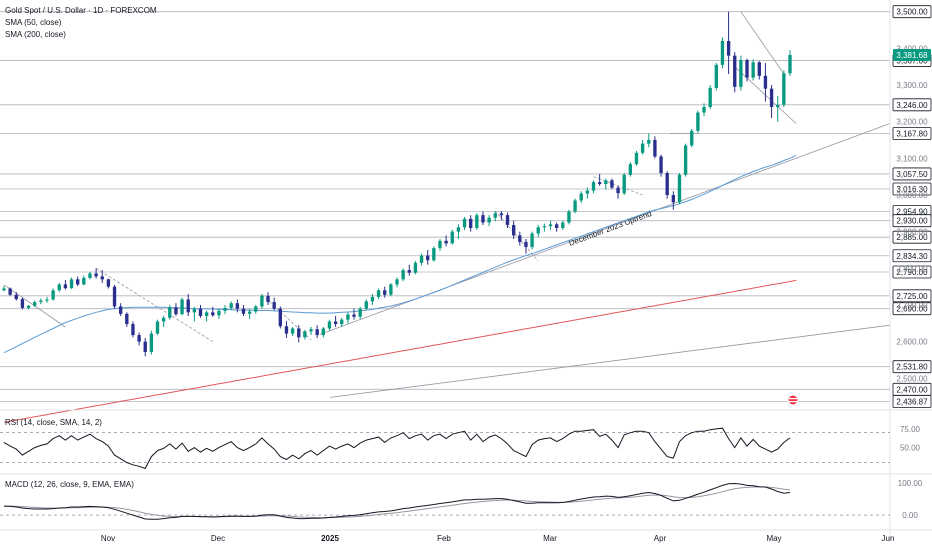  What do you see at coordinates (81, 10) in the screenshot?
I see `symbol-title: Gold Spot / U.S. Dollar · 1D · FOREXCOM` at bounding box center [81, 10].